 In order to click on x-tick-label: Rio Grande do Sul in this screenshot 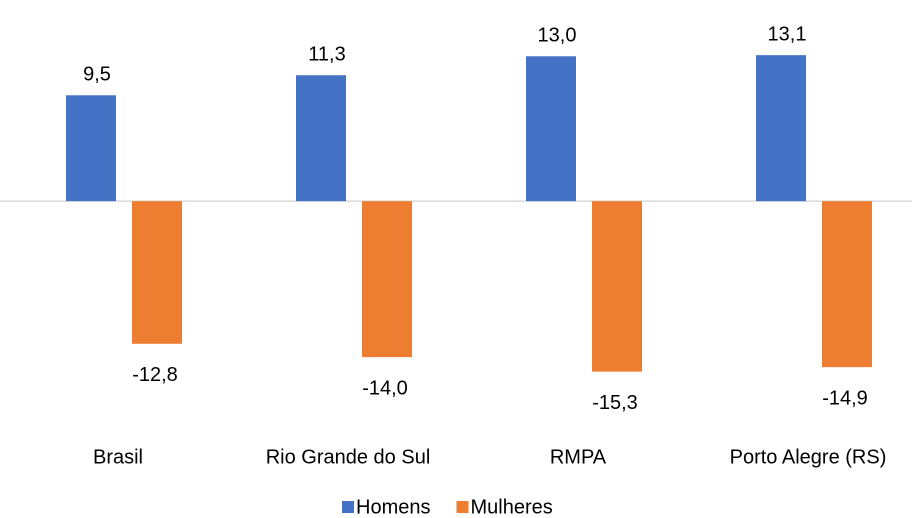, I will do `click(348, 457)`.